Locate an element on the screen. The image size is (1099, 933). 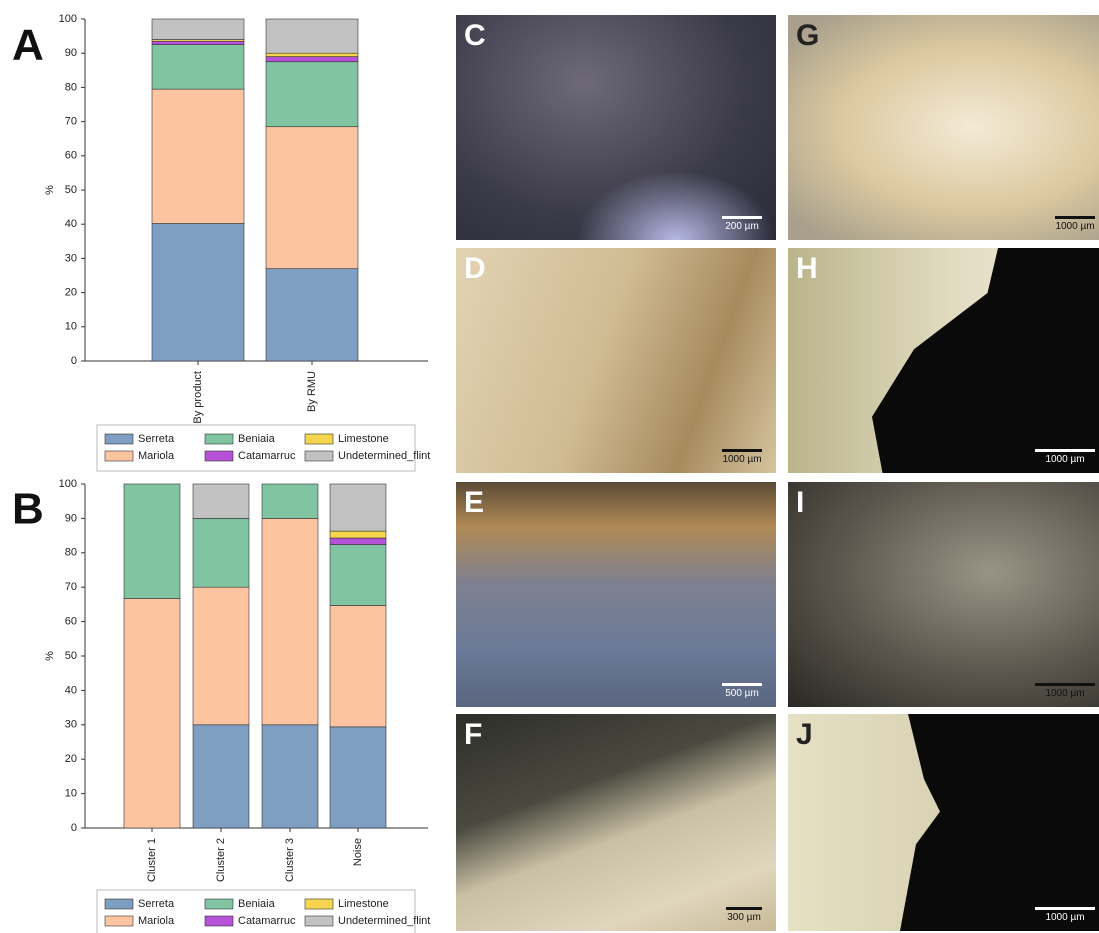
panel-label: I is located at coordinates (800, 502).